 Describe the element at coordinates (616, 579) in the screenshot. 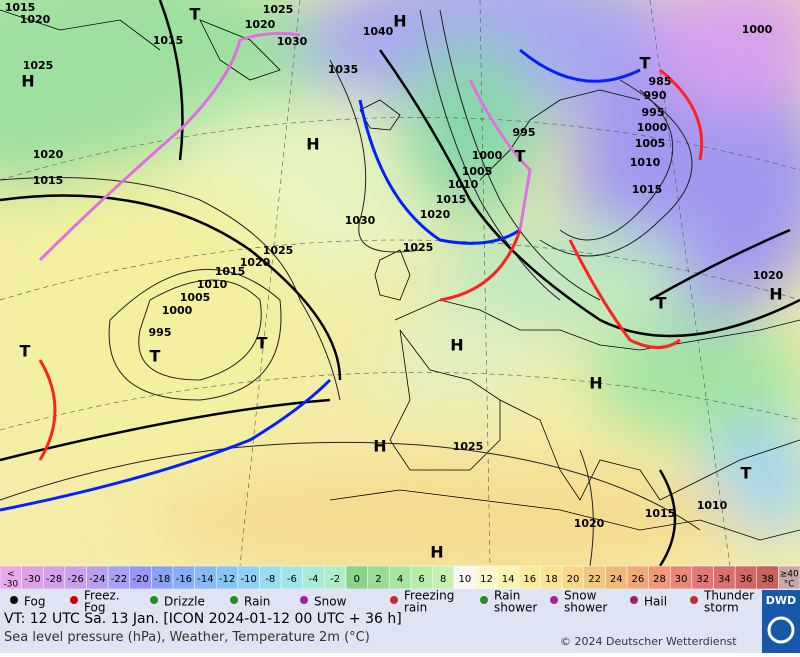

I see `scale-label: 24` at that location.